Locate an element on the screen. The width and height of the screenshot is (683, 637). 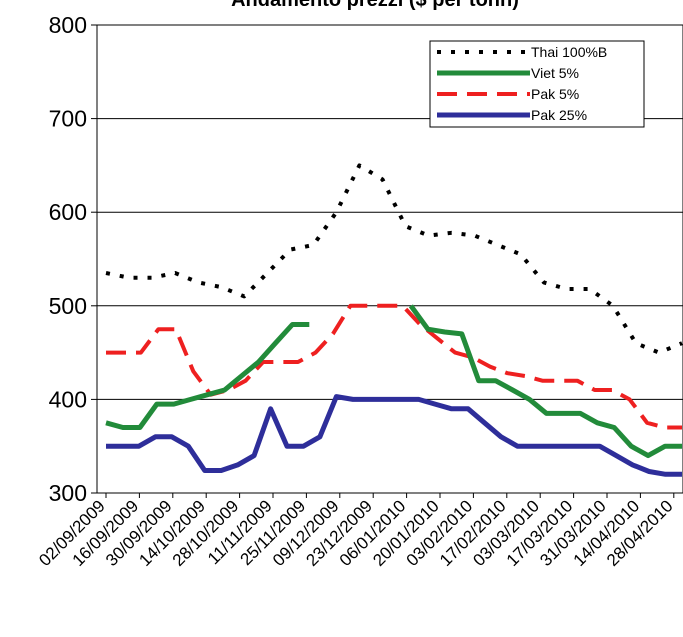
series-line-pak-25- is located at coordinates (394, 435).